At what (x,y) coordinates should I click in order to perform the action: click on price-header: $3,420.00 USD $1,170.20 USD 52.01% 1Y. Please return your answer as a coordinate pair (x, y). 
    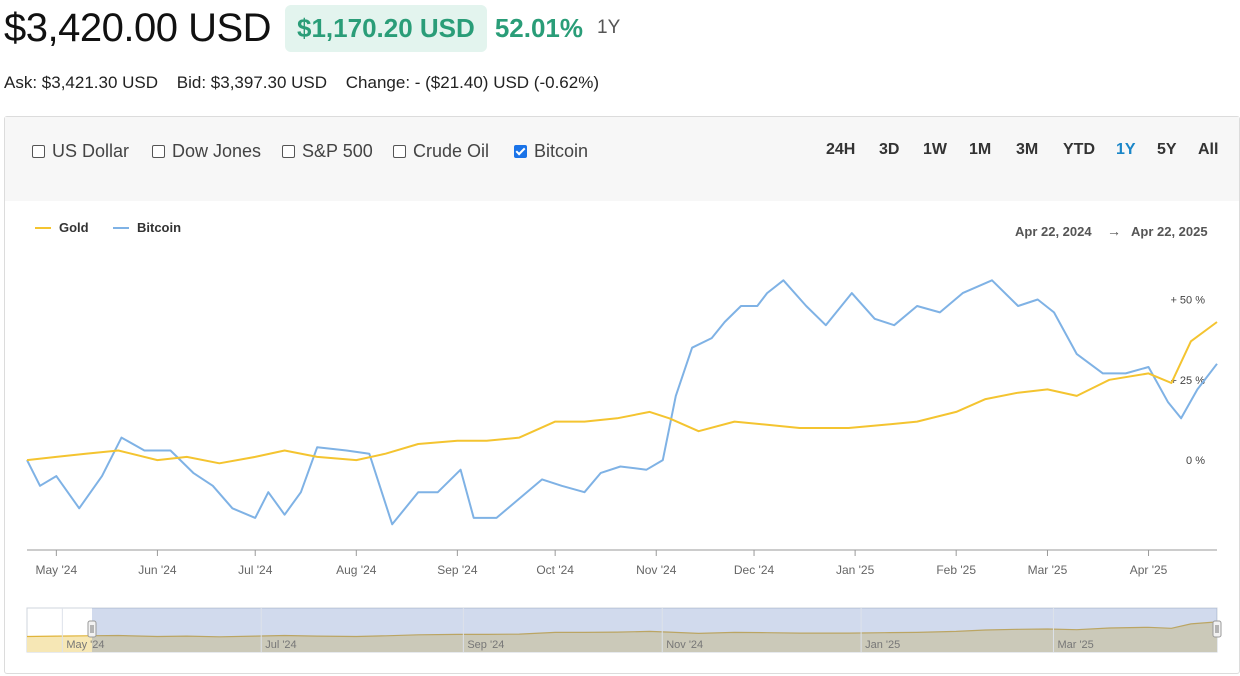
    Looking at the image, I should click on (312, 28).